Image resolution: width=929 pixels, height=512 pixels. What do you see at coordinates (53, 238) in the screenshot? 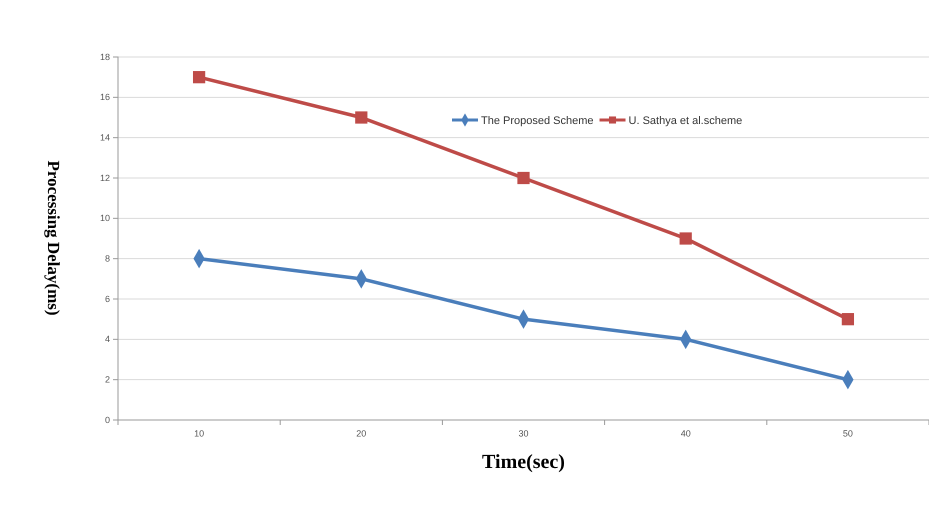
I see `y-axis-title: Processing Delay(ms)` at bounding box center [53, 238].